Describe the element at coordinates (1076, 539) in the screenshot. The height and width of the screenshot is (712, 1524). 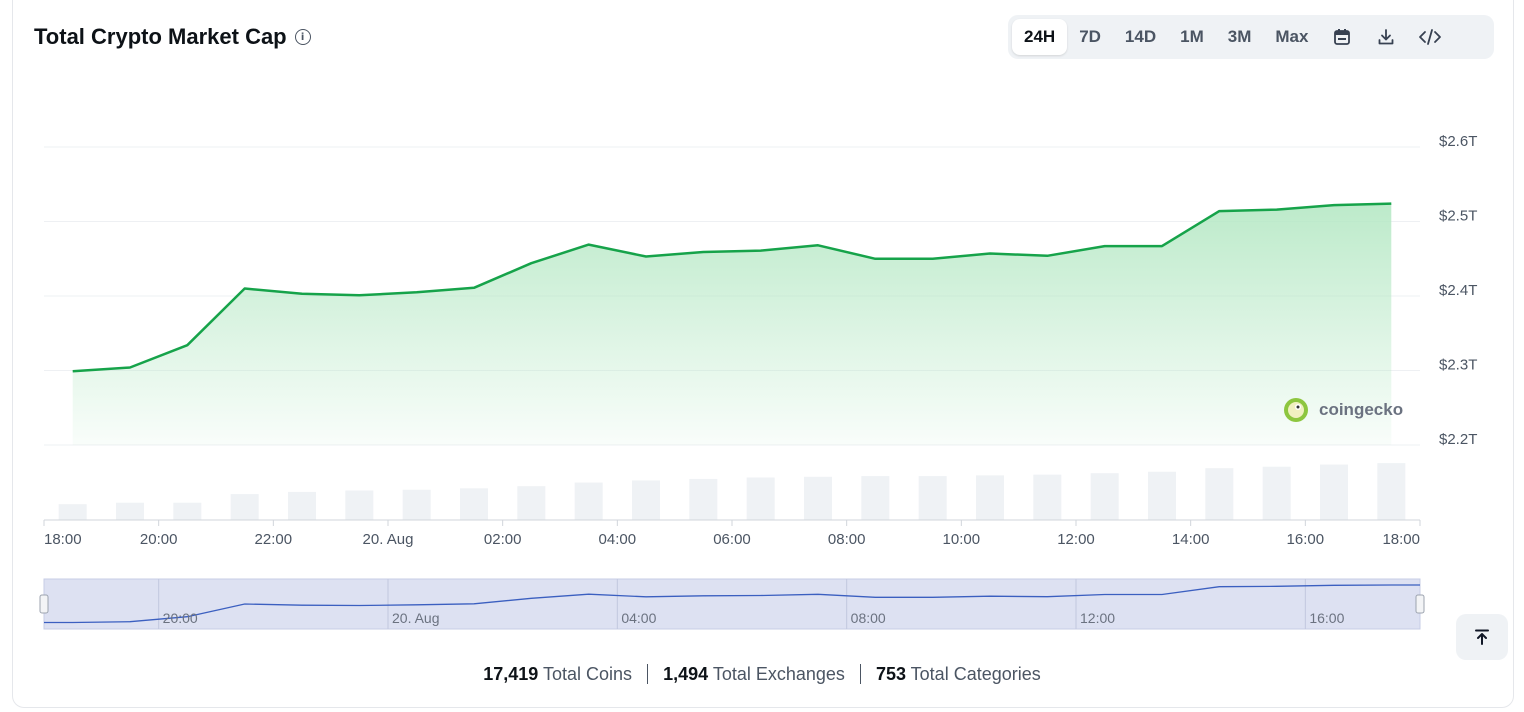
I see `x-tick-label: 12:00` at that location.